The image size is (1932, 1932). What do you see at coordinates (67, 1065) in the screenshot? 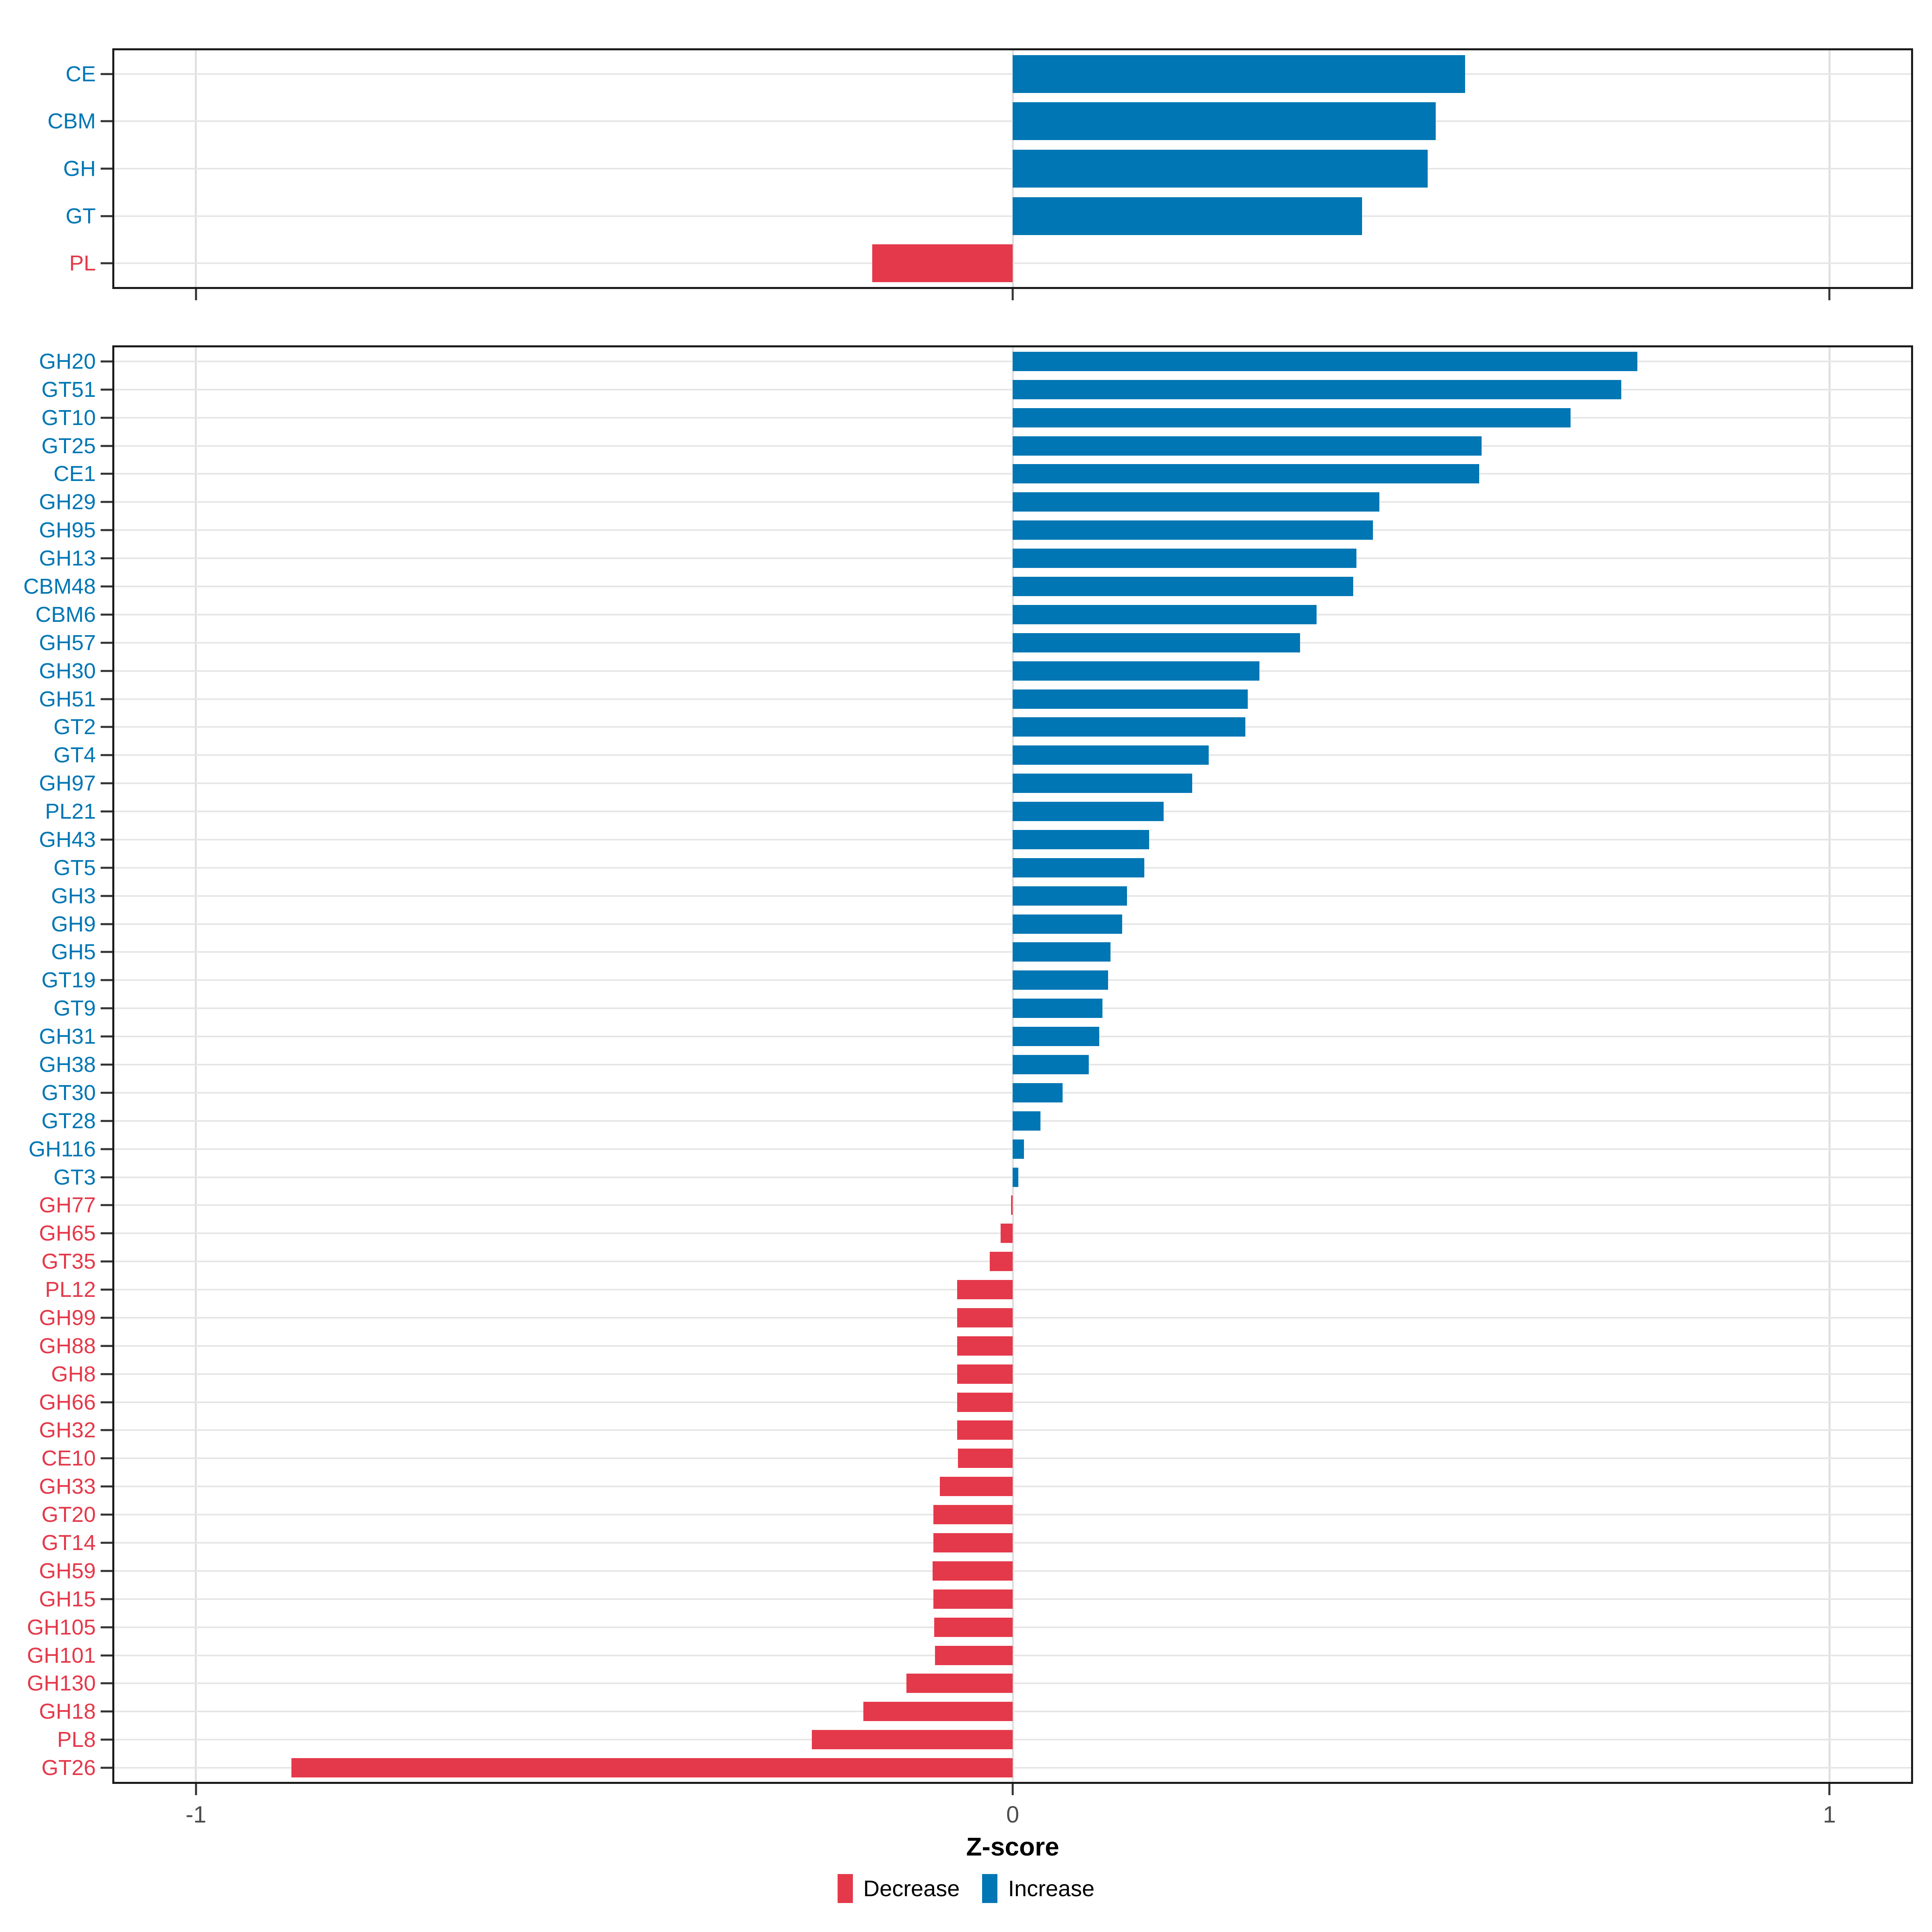
I see `category-label-GH38: GH38` at bounding box center [67, 1065].